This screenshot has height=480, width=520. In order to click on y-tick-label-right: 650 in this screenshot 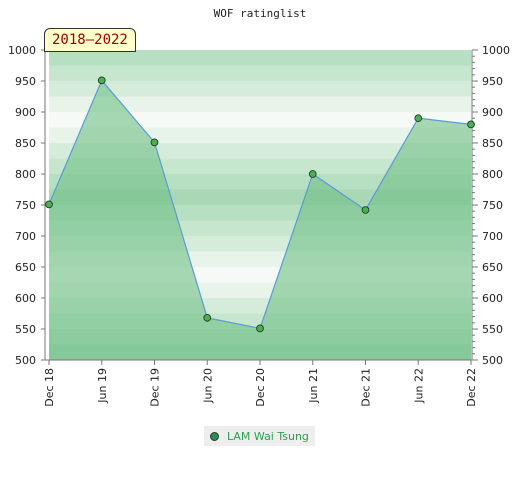, I will do `click(492, 267)`.